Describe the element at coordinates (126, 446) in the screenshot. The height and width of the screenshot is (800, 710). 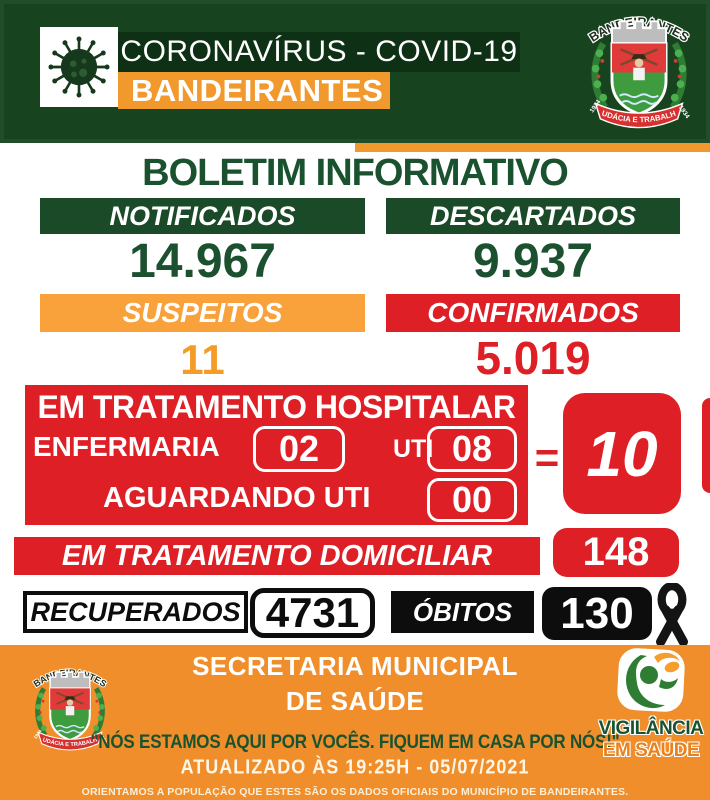
I see `enfermaria-label: ENFERMARIA` at that location.